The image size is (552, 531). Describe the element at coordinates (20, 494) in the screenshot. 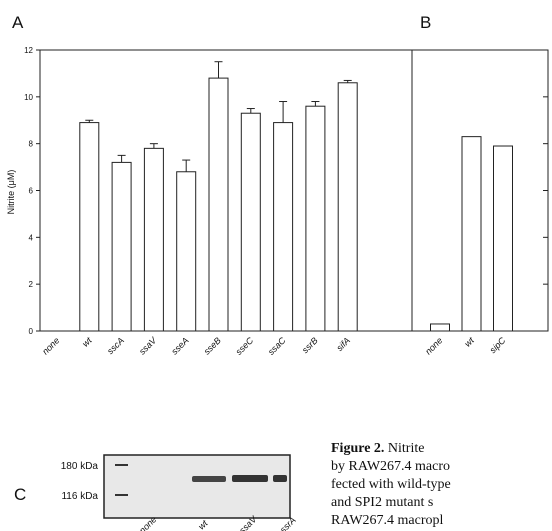

I see `panel-label: C` at that location.